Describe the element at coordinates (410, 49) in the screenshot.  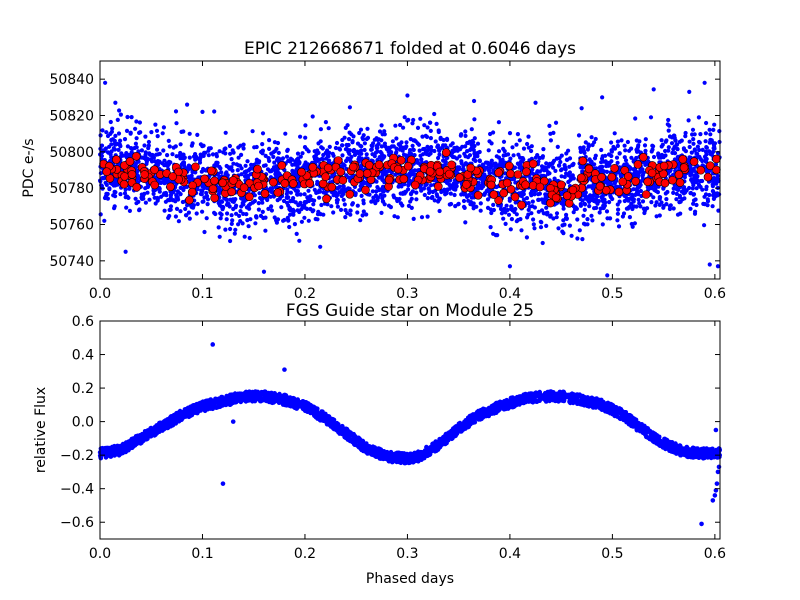
I see `top-chart-title: EPIC 212668671 folded at 0.6046 days` at that location.